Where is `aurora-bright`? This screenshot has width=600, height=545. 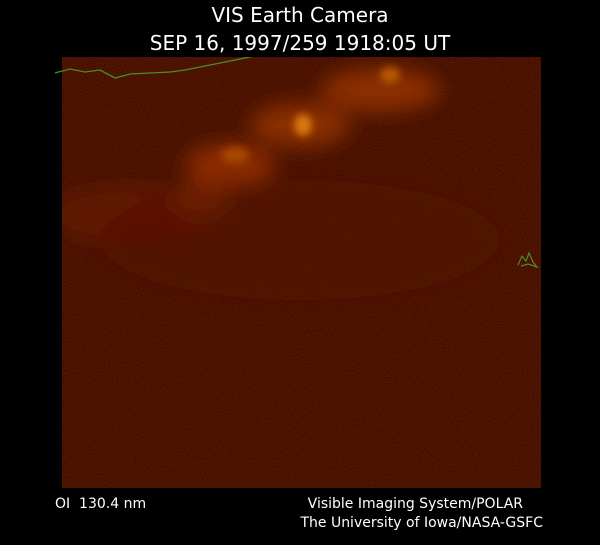
aurora-bright is located at coordinates (310, 115).